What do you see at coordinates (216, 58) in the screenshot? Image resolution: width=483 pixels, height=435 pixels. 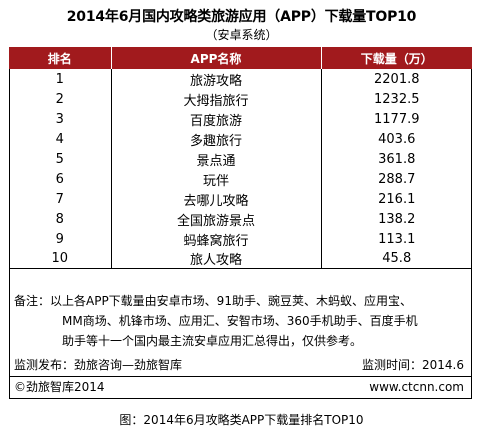 I see `column-header: APP名称` at bounding box center [216, 58].